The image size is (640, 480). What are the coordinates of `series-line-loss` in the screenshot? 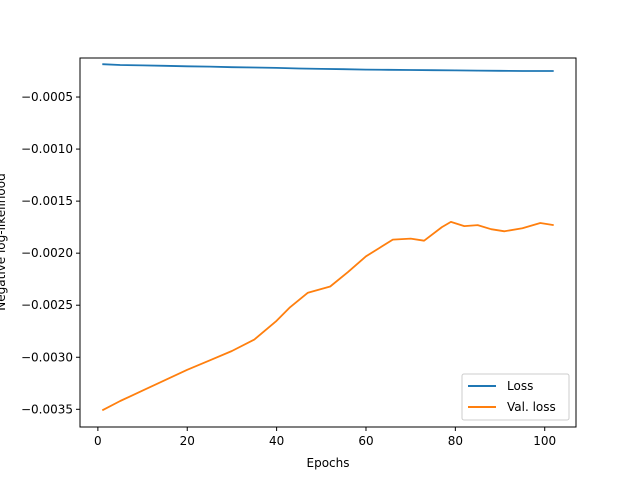 It's located at (328, 67).